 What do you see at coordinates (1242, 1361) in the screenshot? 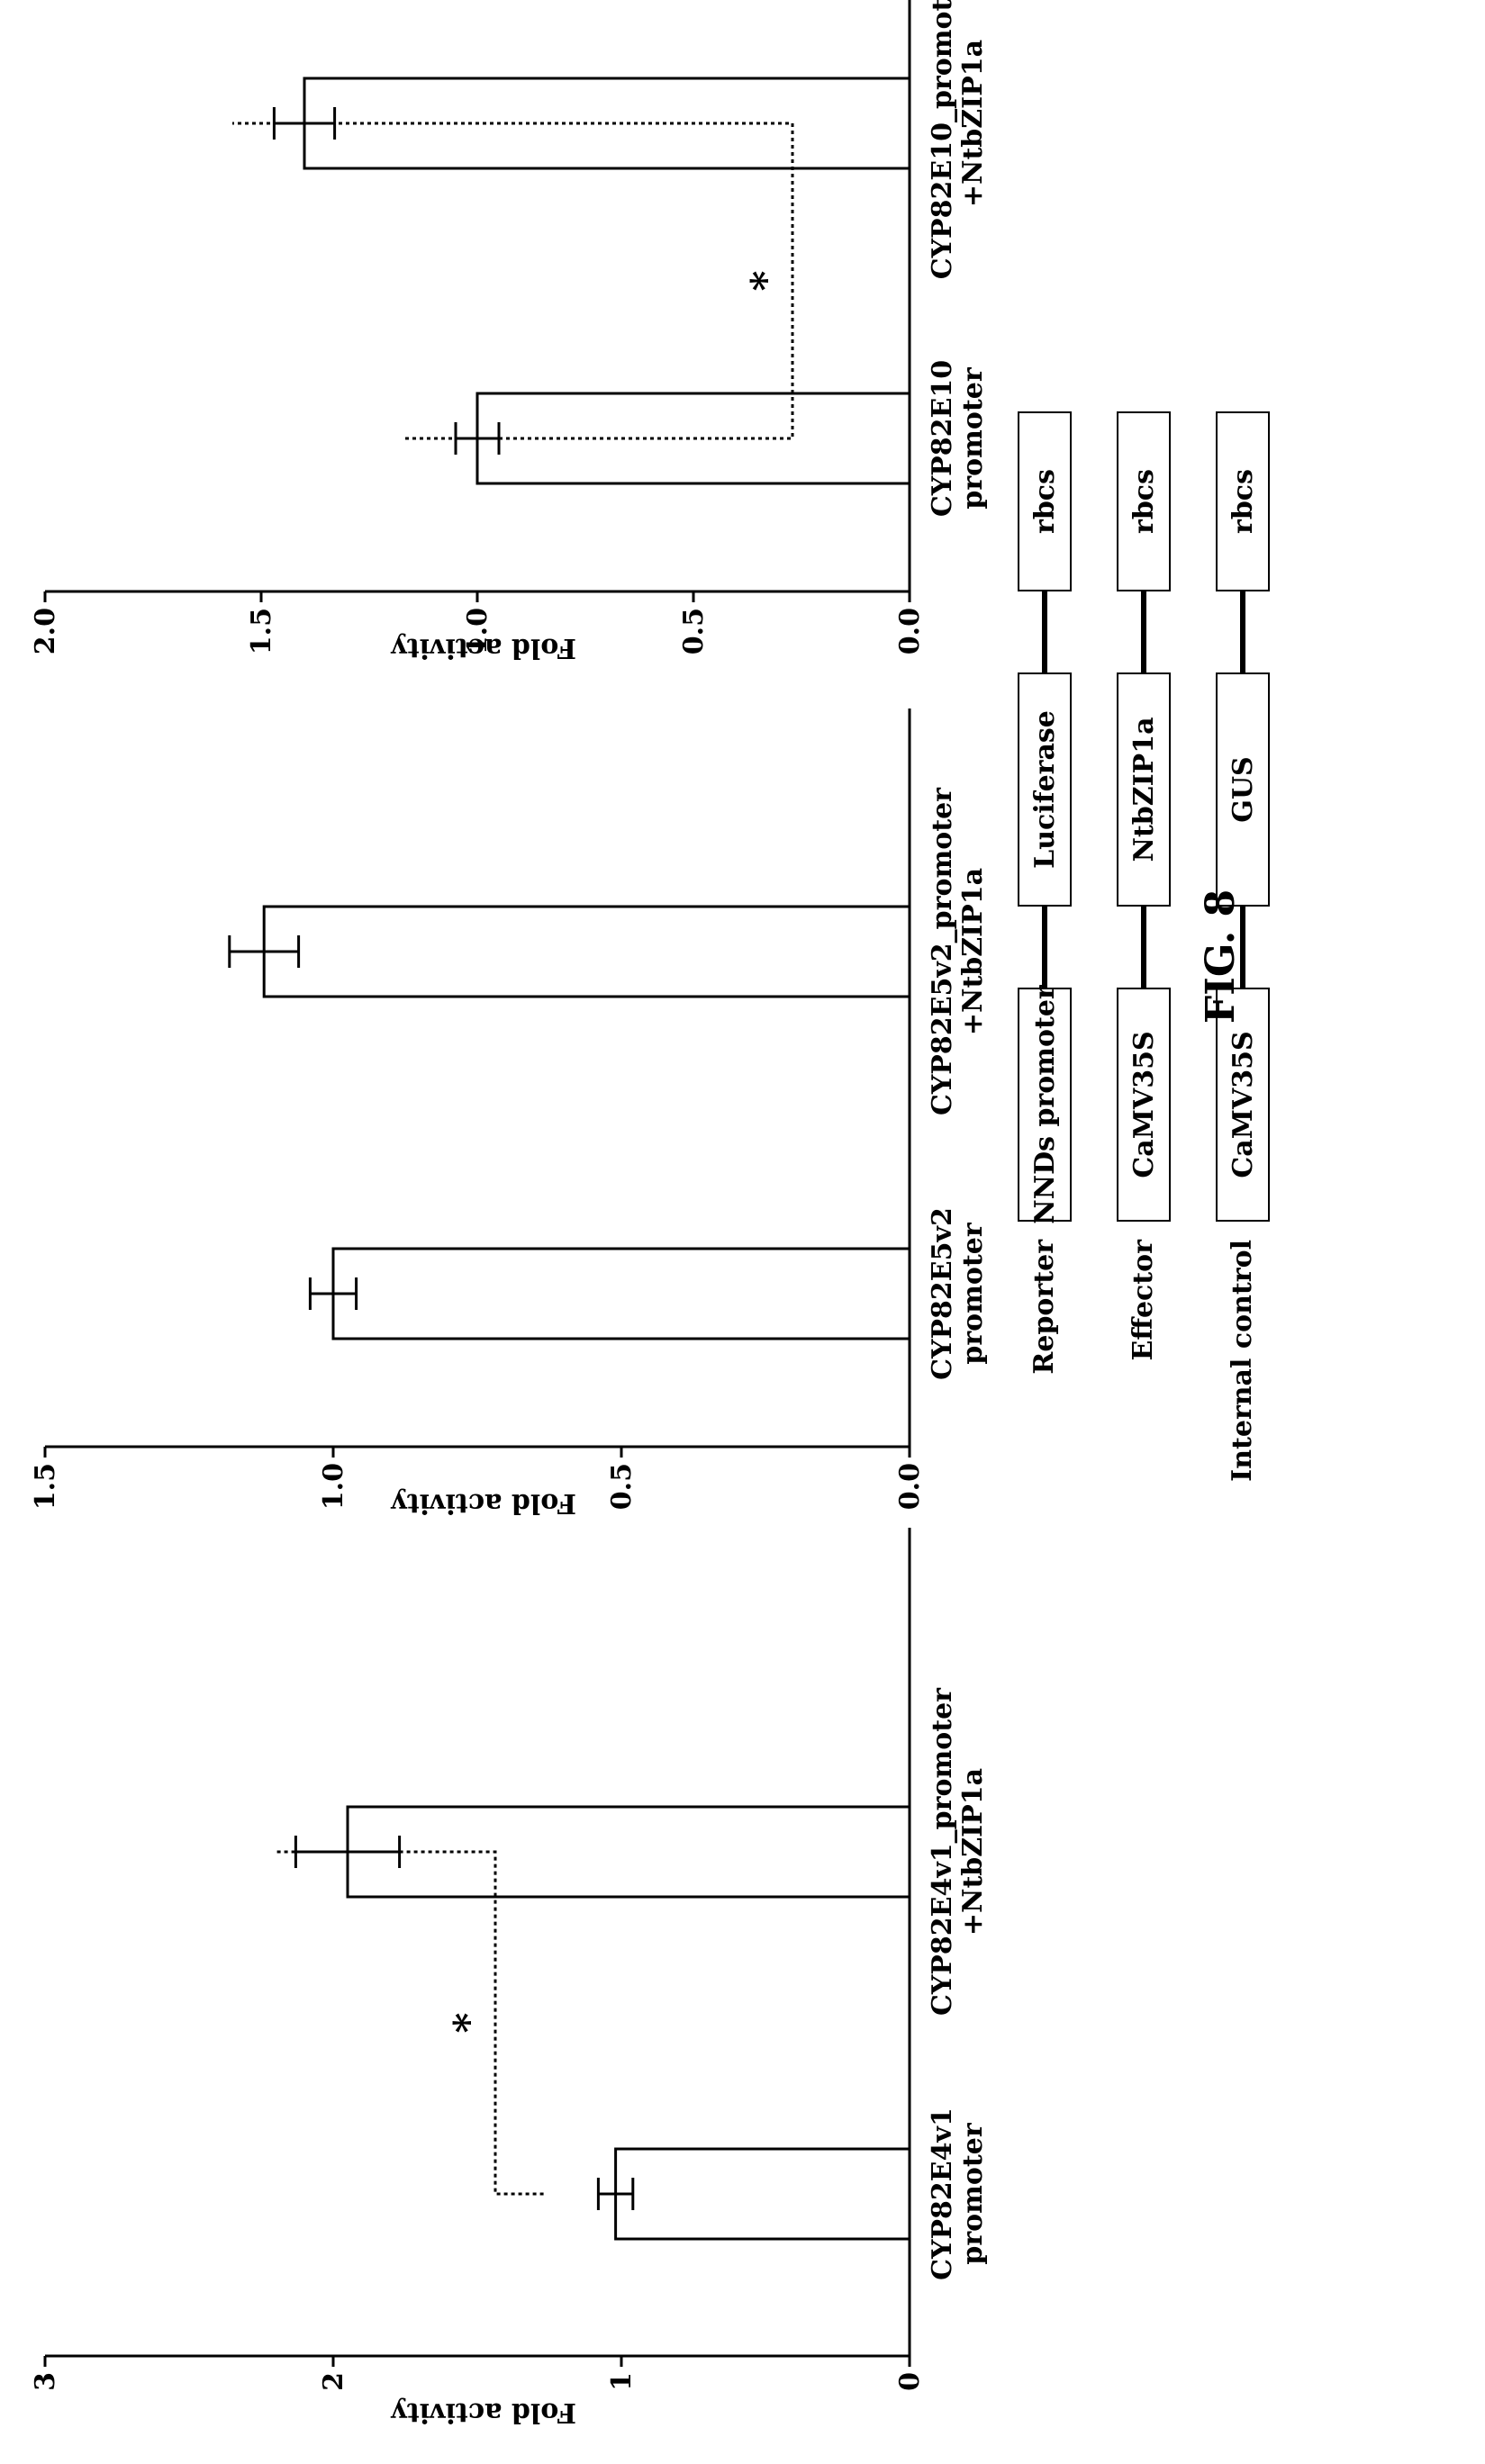
I see `construct-row-label: Internal control` at bounding box center [1242, 1361].